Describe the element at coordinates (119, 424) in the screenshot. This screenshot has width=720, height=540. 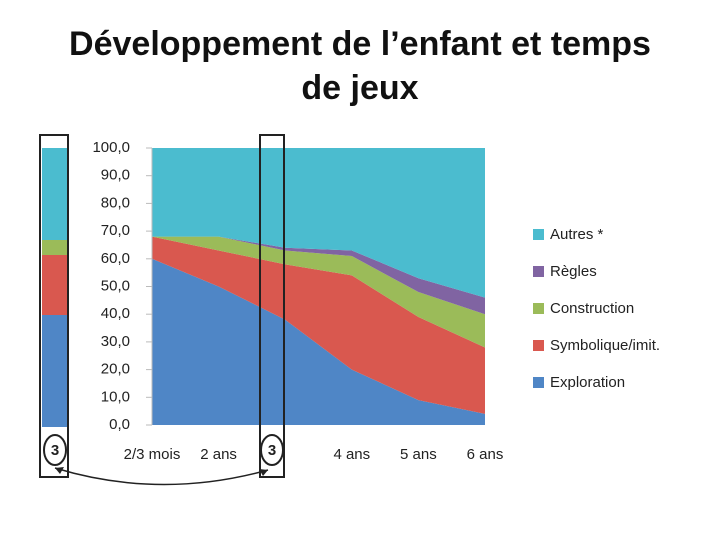
I see `y-tick-label: 0,0` at that location.